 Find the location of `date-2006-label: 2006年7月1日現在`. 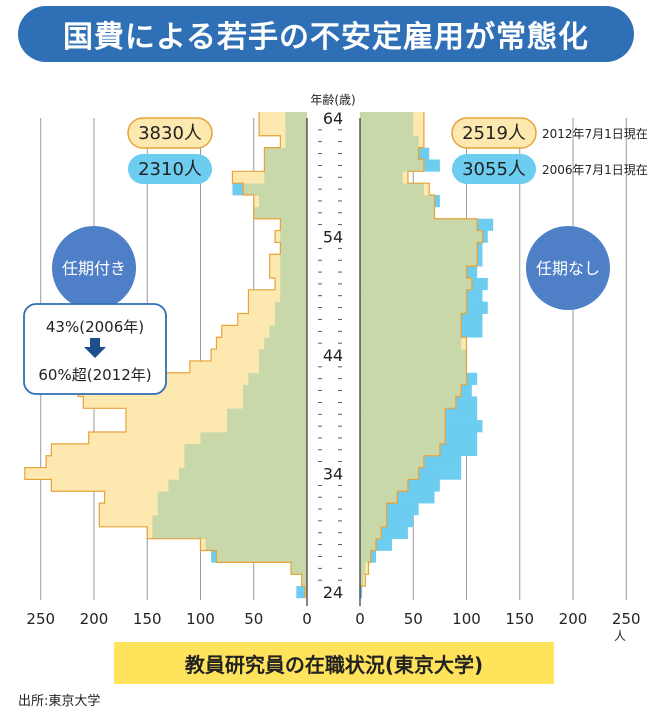

date-2006-label: 2006年7月1日現在 is located at coordinates (595, 170).